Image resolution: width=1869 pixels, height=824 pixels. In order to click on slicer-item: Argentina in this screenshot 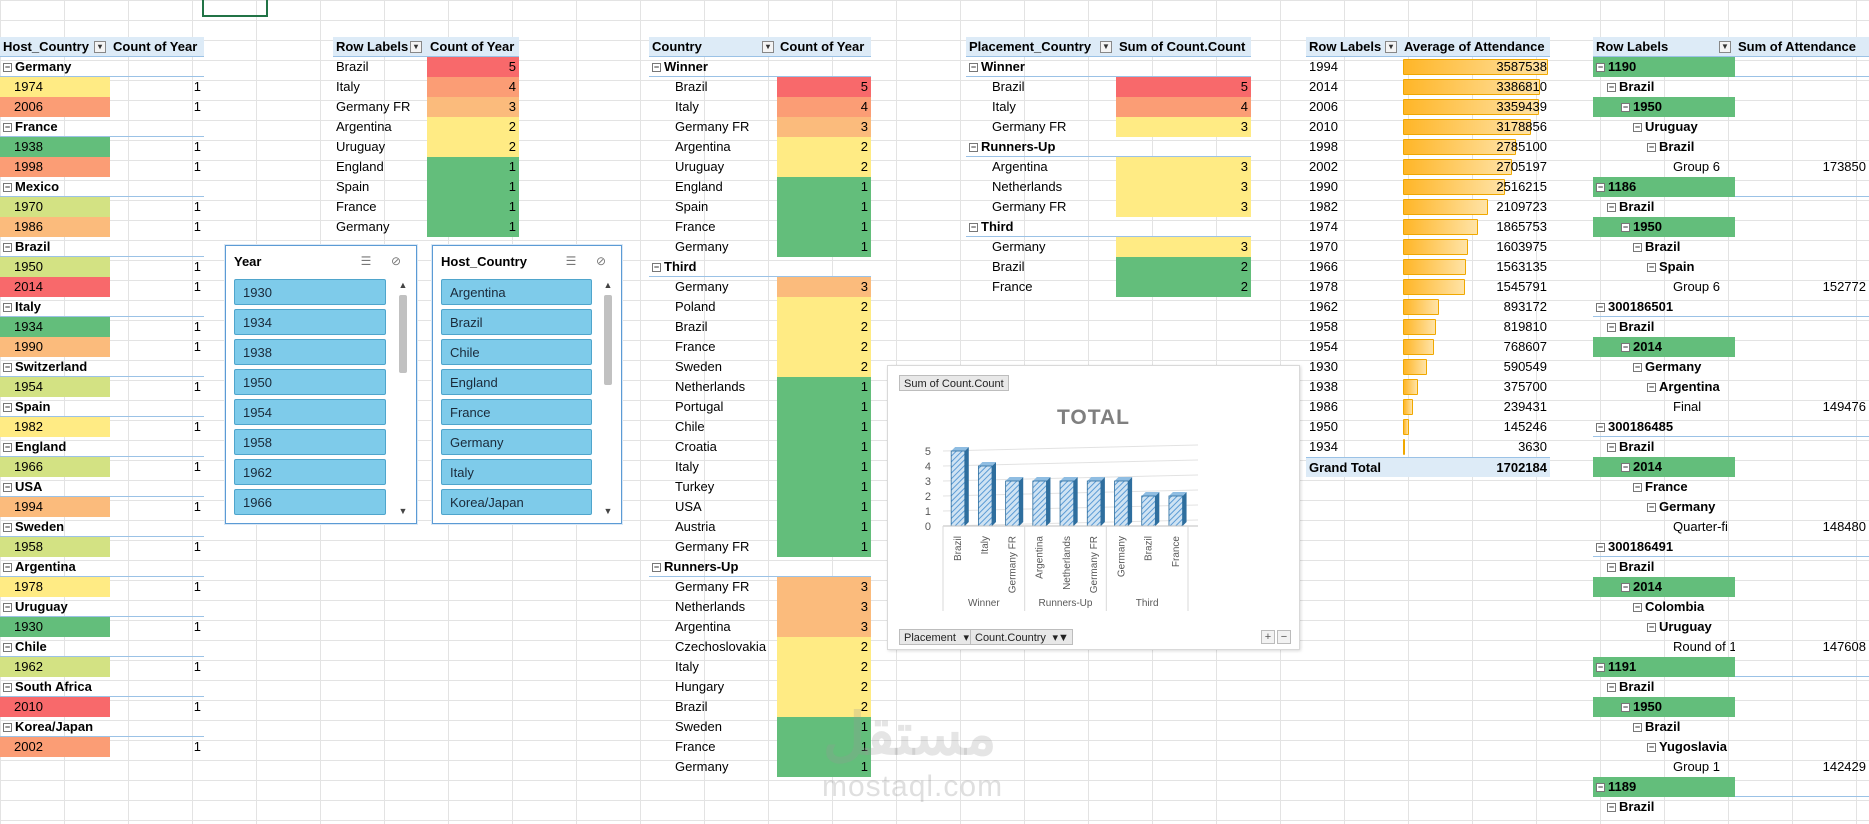, I will do `click(516, 292)`.